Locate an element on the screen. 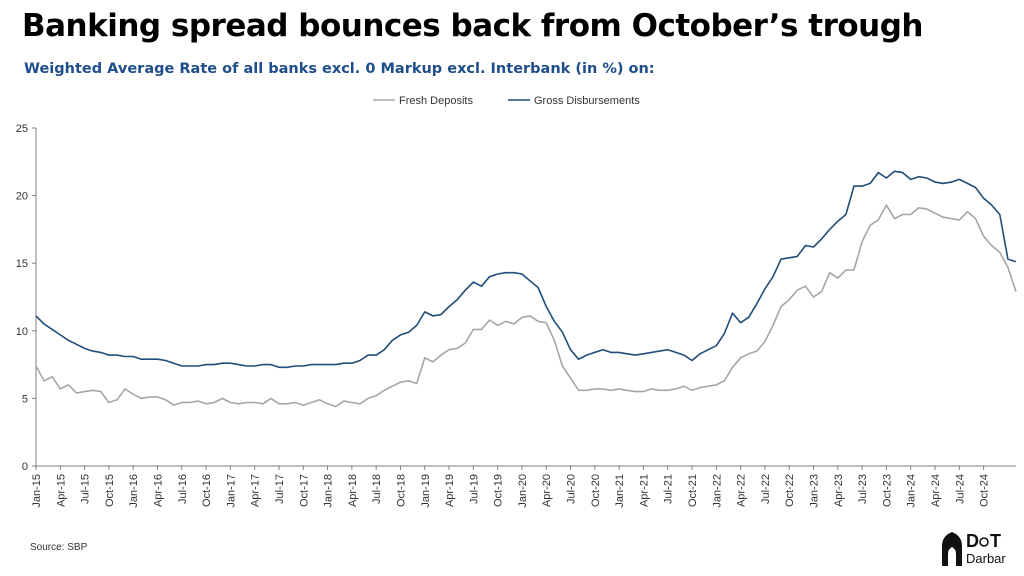 The image size is (1024, 576). x-tick-label: Apr-15 is located at coordinates (61, 490).